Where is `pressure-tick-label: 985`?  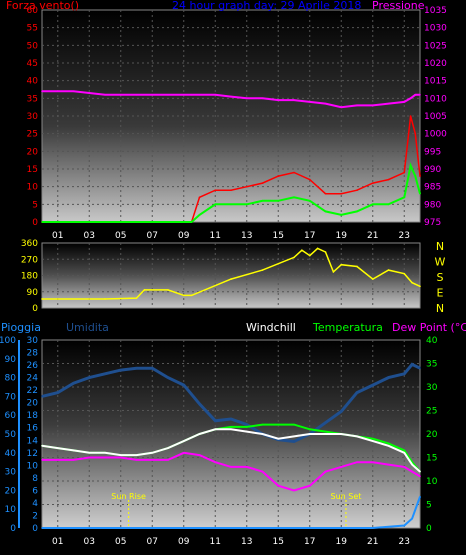
pressure-tick-label: 985 is located at coordinates (432, 188).